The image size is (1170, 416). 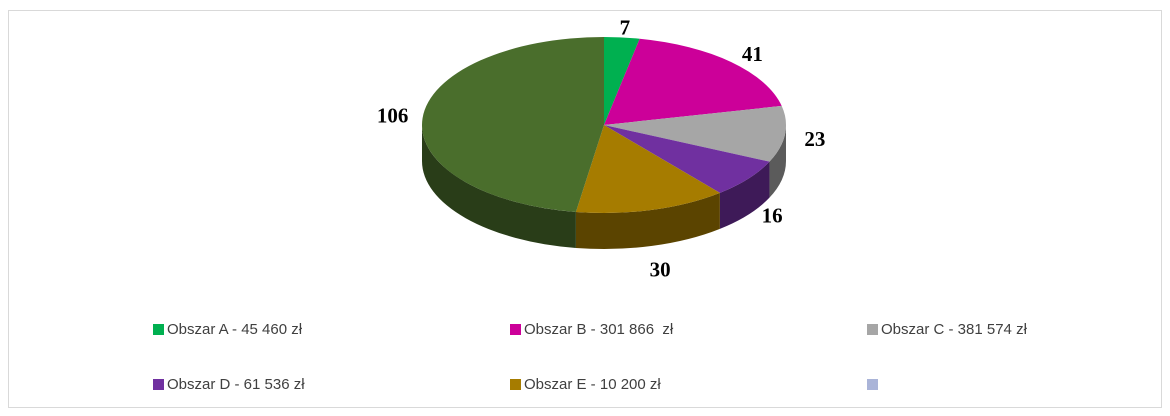 I want to click on data-label: 30, so click(x=660, y=269).